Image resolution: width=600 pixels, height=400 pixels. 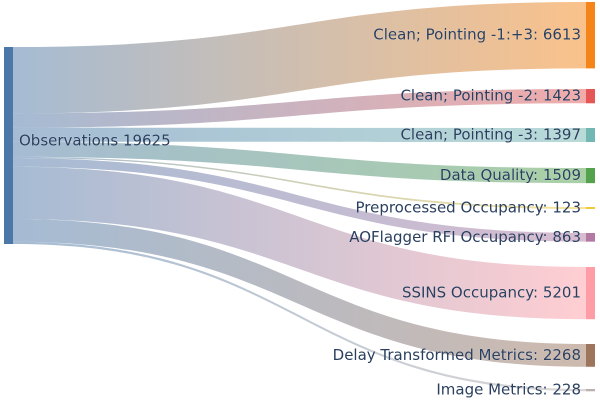 What do you see at coordinates (590, 293) in the screenshot?
I see `target-node-ssins-occupancy` at bounding box center [590, 293].